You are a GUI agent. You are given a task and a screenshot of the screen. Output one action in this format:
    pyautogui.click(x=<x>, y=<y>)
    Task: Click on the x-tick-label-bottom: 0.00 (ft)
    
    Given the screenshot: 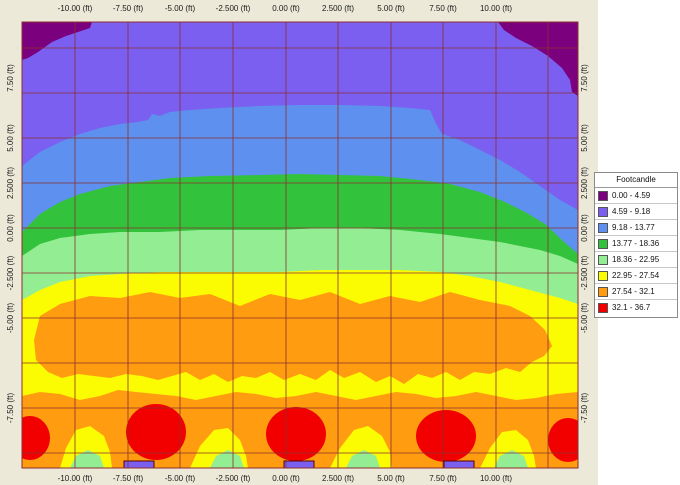 What is the action you would take?
    pyautogui.click(x=286, y=478)
    